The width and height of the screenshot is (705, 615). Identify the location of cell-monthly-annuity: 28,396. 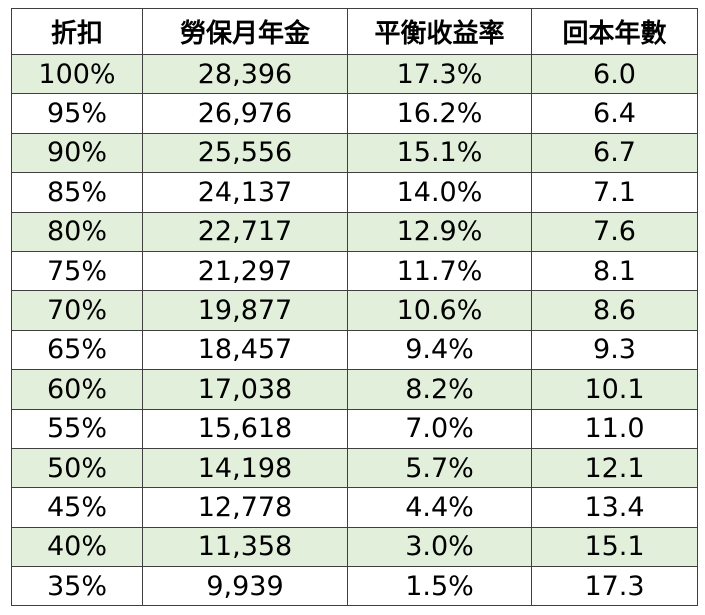
(245, 74).